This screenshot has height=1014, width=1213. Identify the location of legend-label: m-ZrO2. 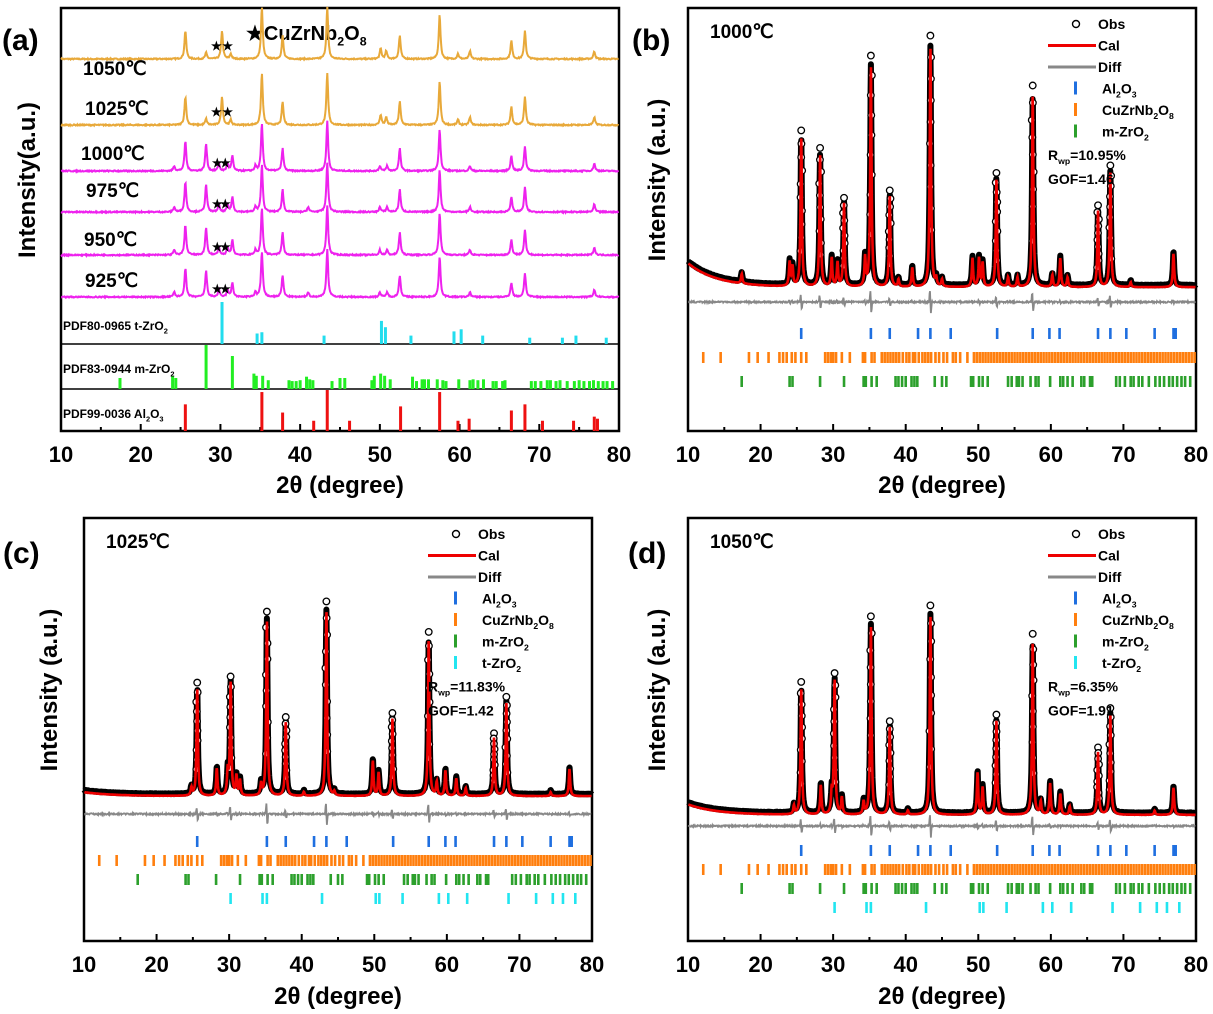
(1125, 133).